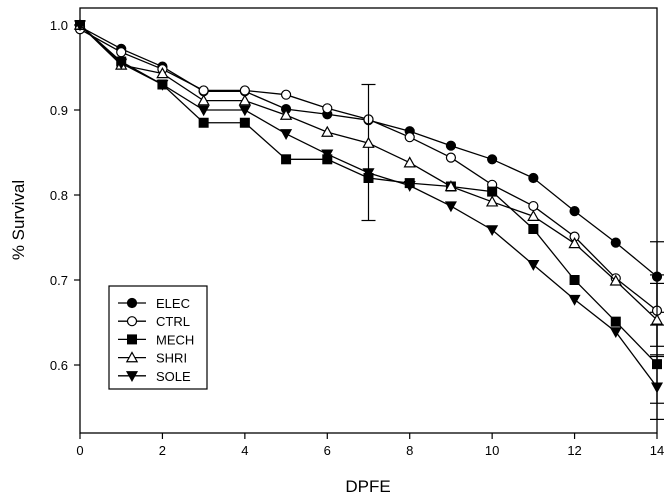  What do you see at coordinates (154, 321) in the screenshot?
I see `legend-item-ctrl: CTRL` at bounding box center [154, 321].